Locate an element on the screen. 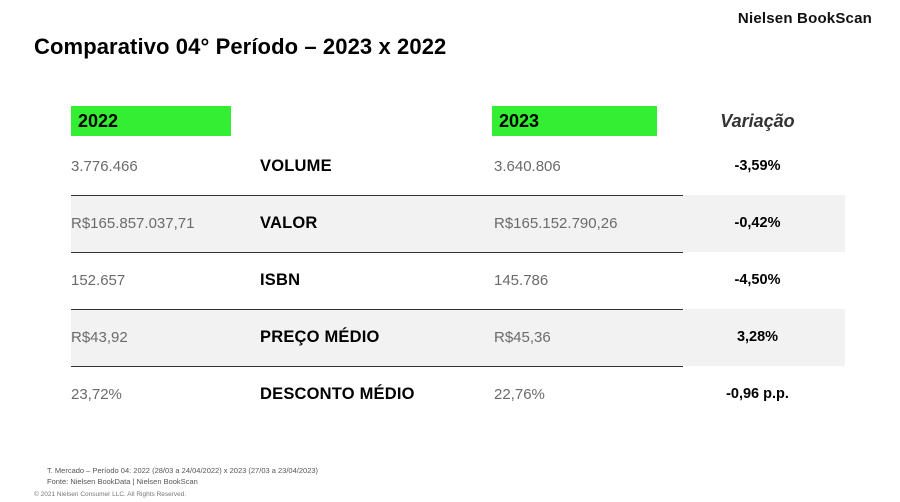 The image size is (900, 502). value-2023: R$165.152.790,26 is located at coordinates (556, 223).